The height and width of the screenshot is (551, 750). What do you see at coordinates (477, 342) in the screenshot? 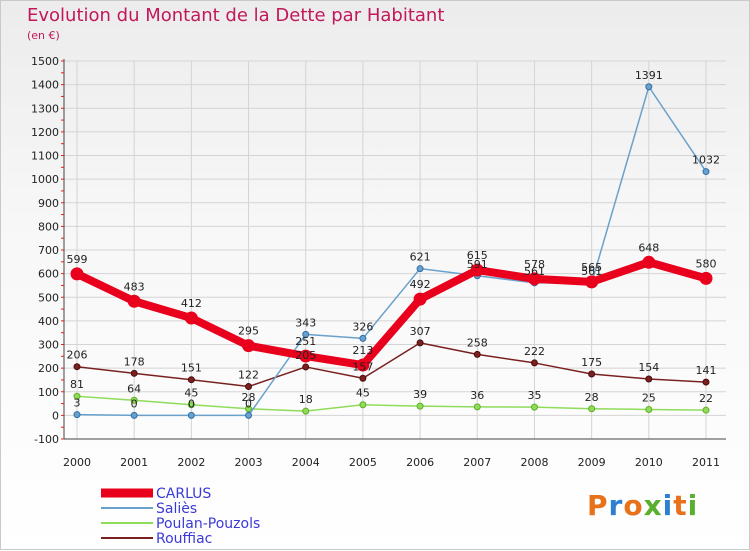
I see `data-label-rouffiac: 258` at bounding box center [477, 342].